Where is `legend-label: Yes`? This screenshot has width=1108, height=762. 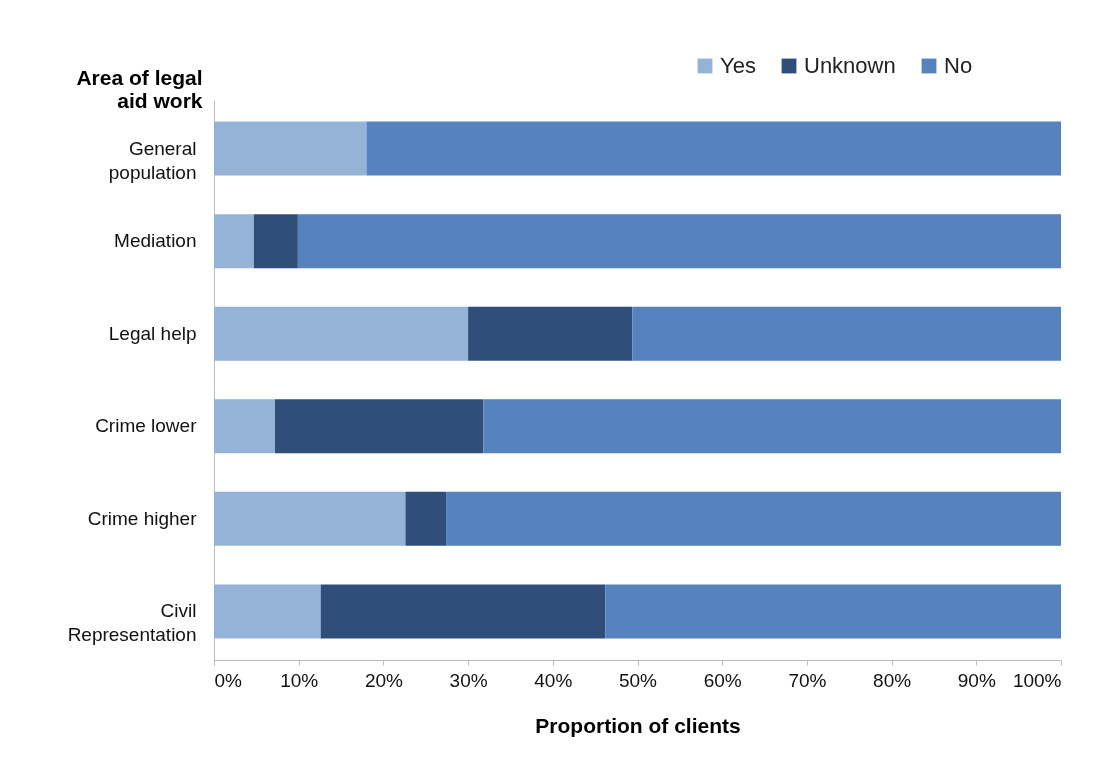 legend-label: Yes is located at coordinates (738, 65).